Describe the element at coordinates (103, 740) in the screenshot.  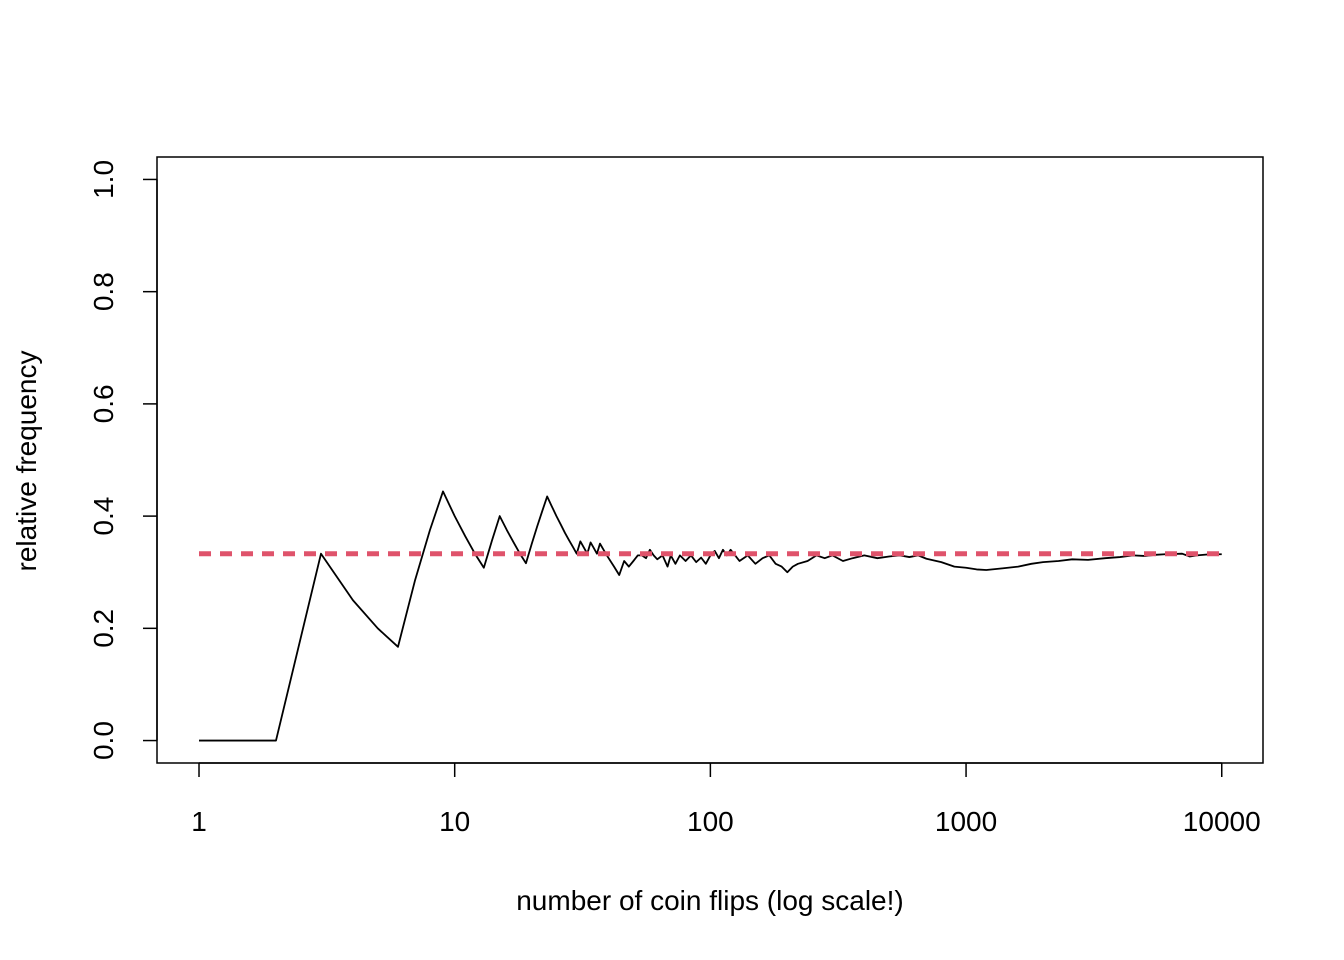
I see `y-tick-label: 0.0` at that location.